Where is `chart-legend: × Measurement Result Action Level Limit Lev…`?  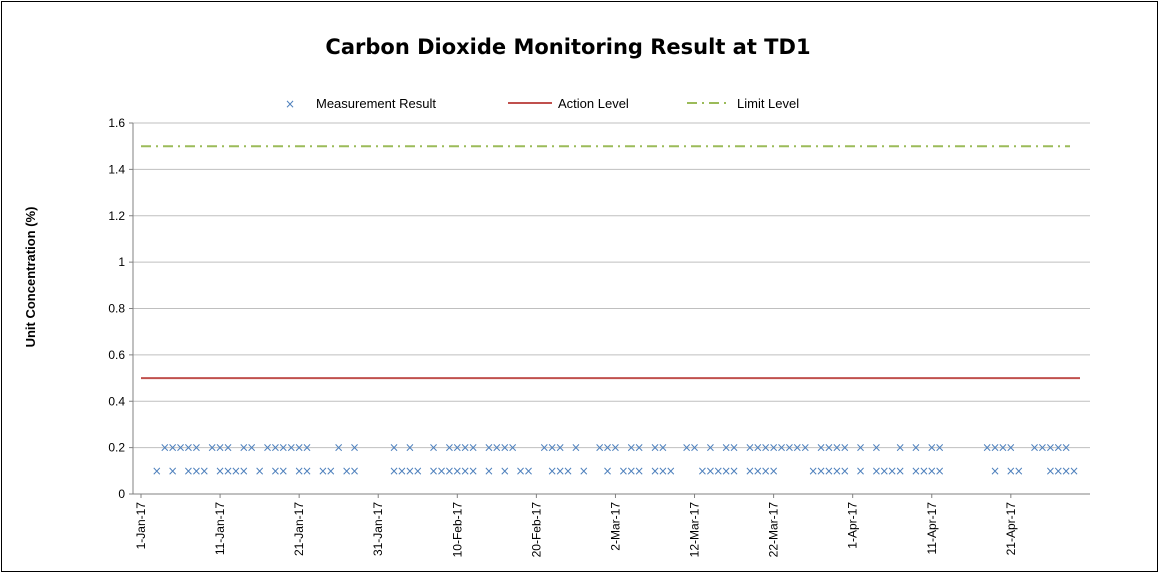 chart-legend: × Measurement Result Action Level Limit Lev… is located at coordinates (542, 103).